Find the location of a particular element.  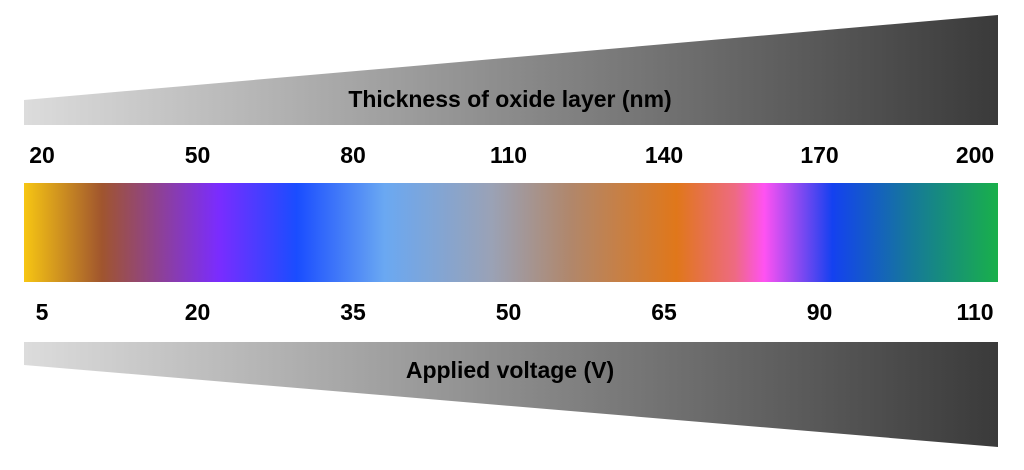

thickness-tick-label: 80 is located at coordinates (353, 155).